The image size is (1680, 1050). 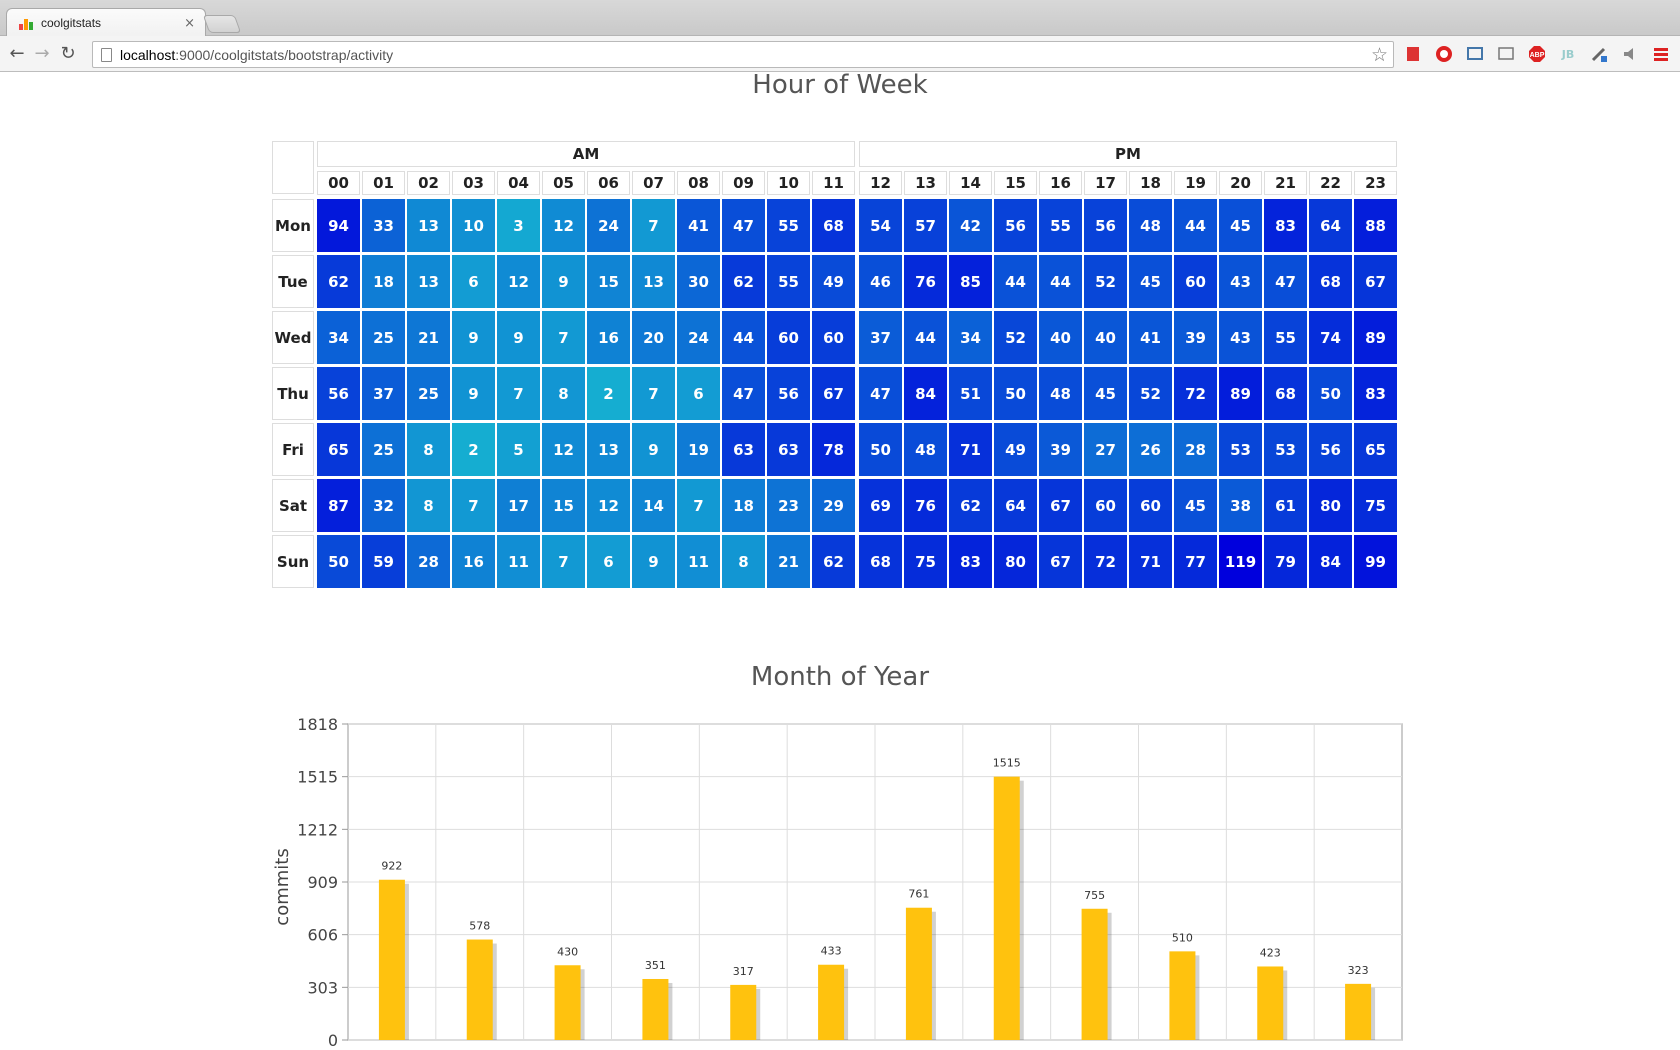 What do you see at coordinates (698, 225) in the screenshot?
I see `heatmap-cell: 41` at bounding box center [698, 225].